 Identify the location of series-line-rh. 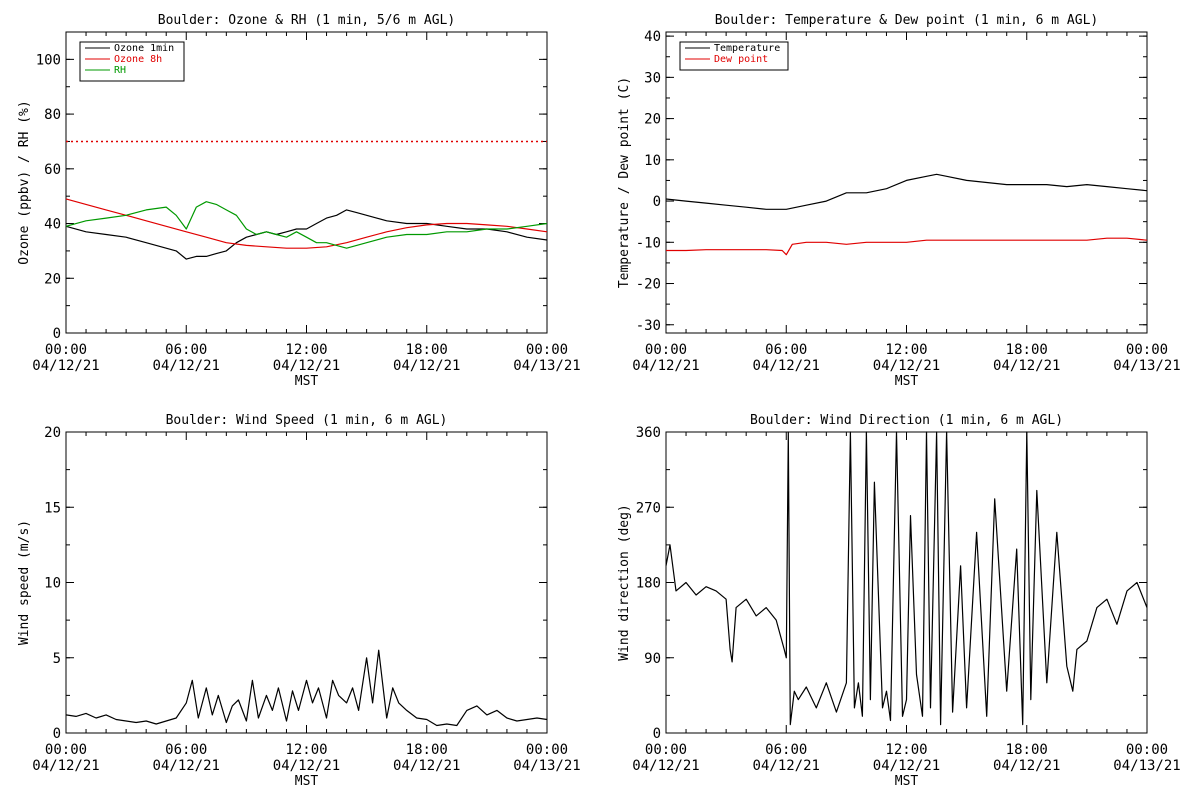
(306, 225).